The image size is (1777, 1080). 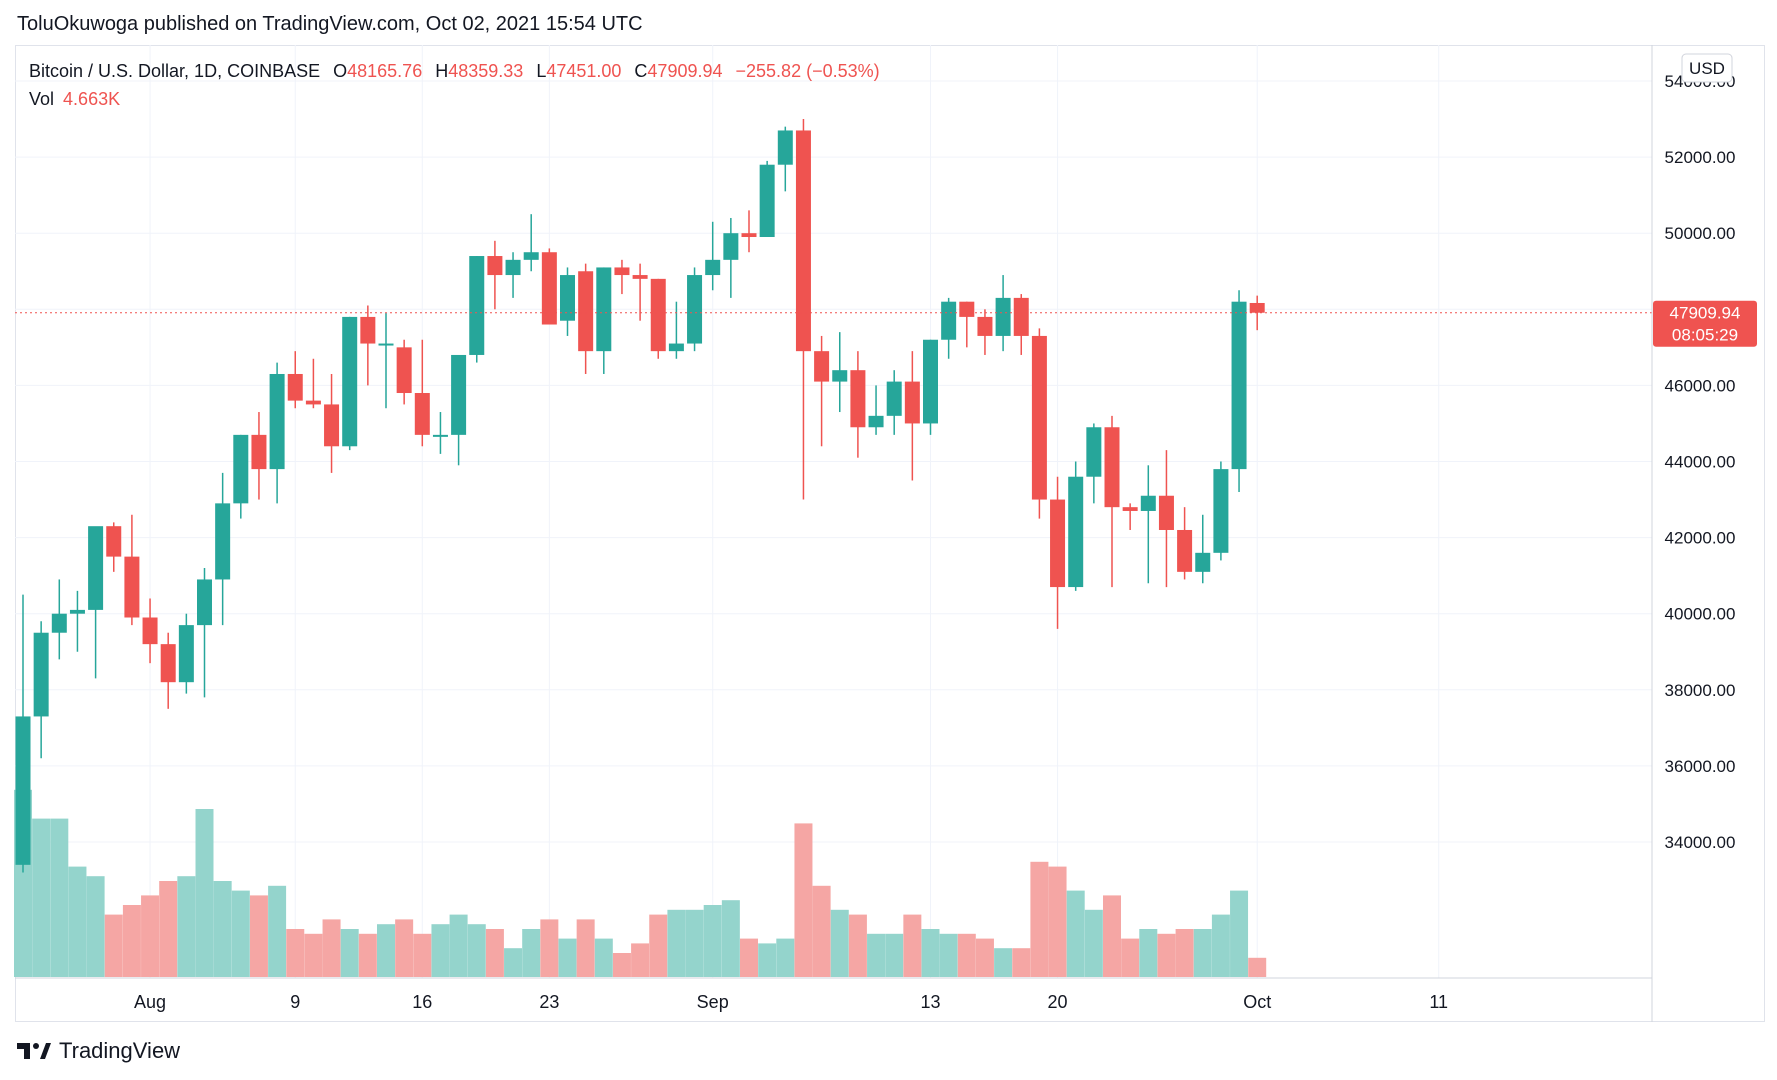 What do you see at coordinates (175, 71) in the screenshot?
I see `symbol-name: Bitcoin / U.S. Dollar, 1D, COINBASE` at bounding box center [175, 71].